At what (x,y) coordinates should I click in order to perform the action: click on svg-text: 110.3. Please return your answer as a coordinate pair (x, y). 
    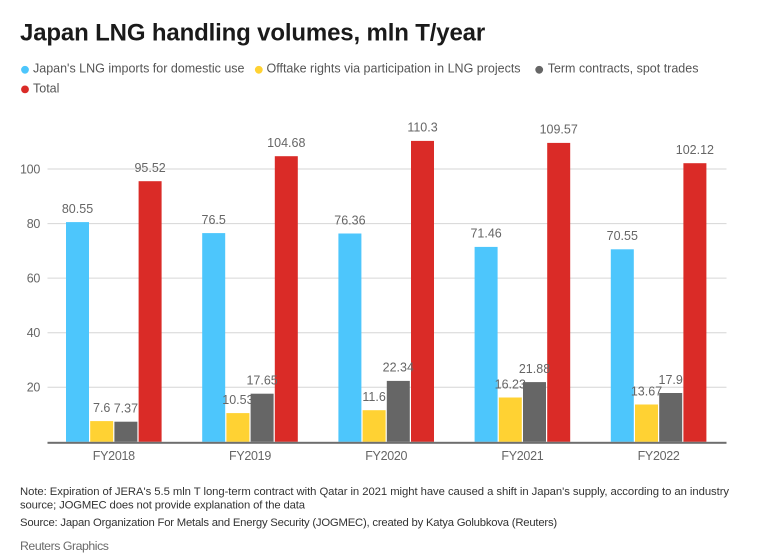
    Looking at the image, I should click on (422, 128).